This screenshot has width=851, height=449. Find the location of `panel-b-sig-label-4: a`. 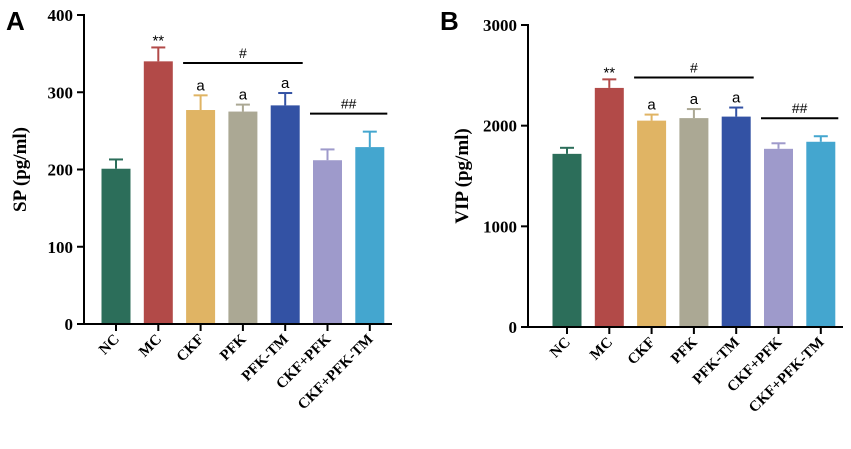

panel-b-sig-label-4: a is located at coordinates (736, 98).